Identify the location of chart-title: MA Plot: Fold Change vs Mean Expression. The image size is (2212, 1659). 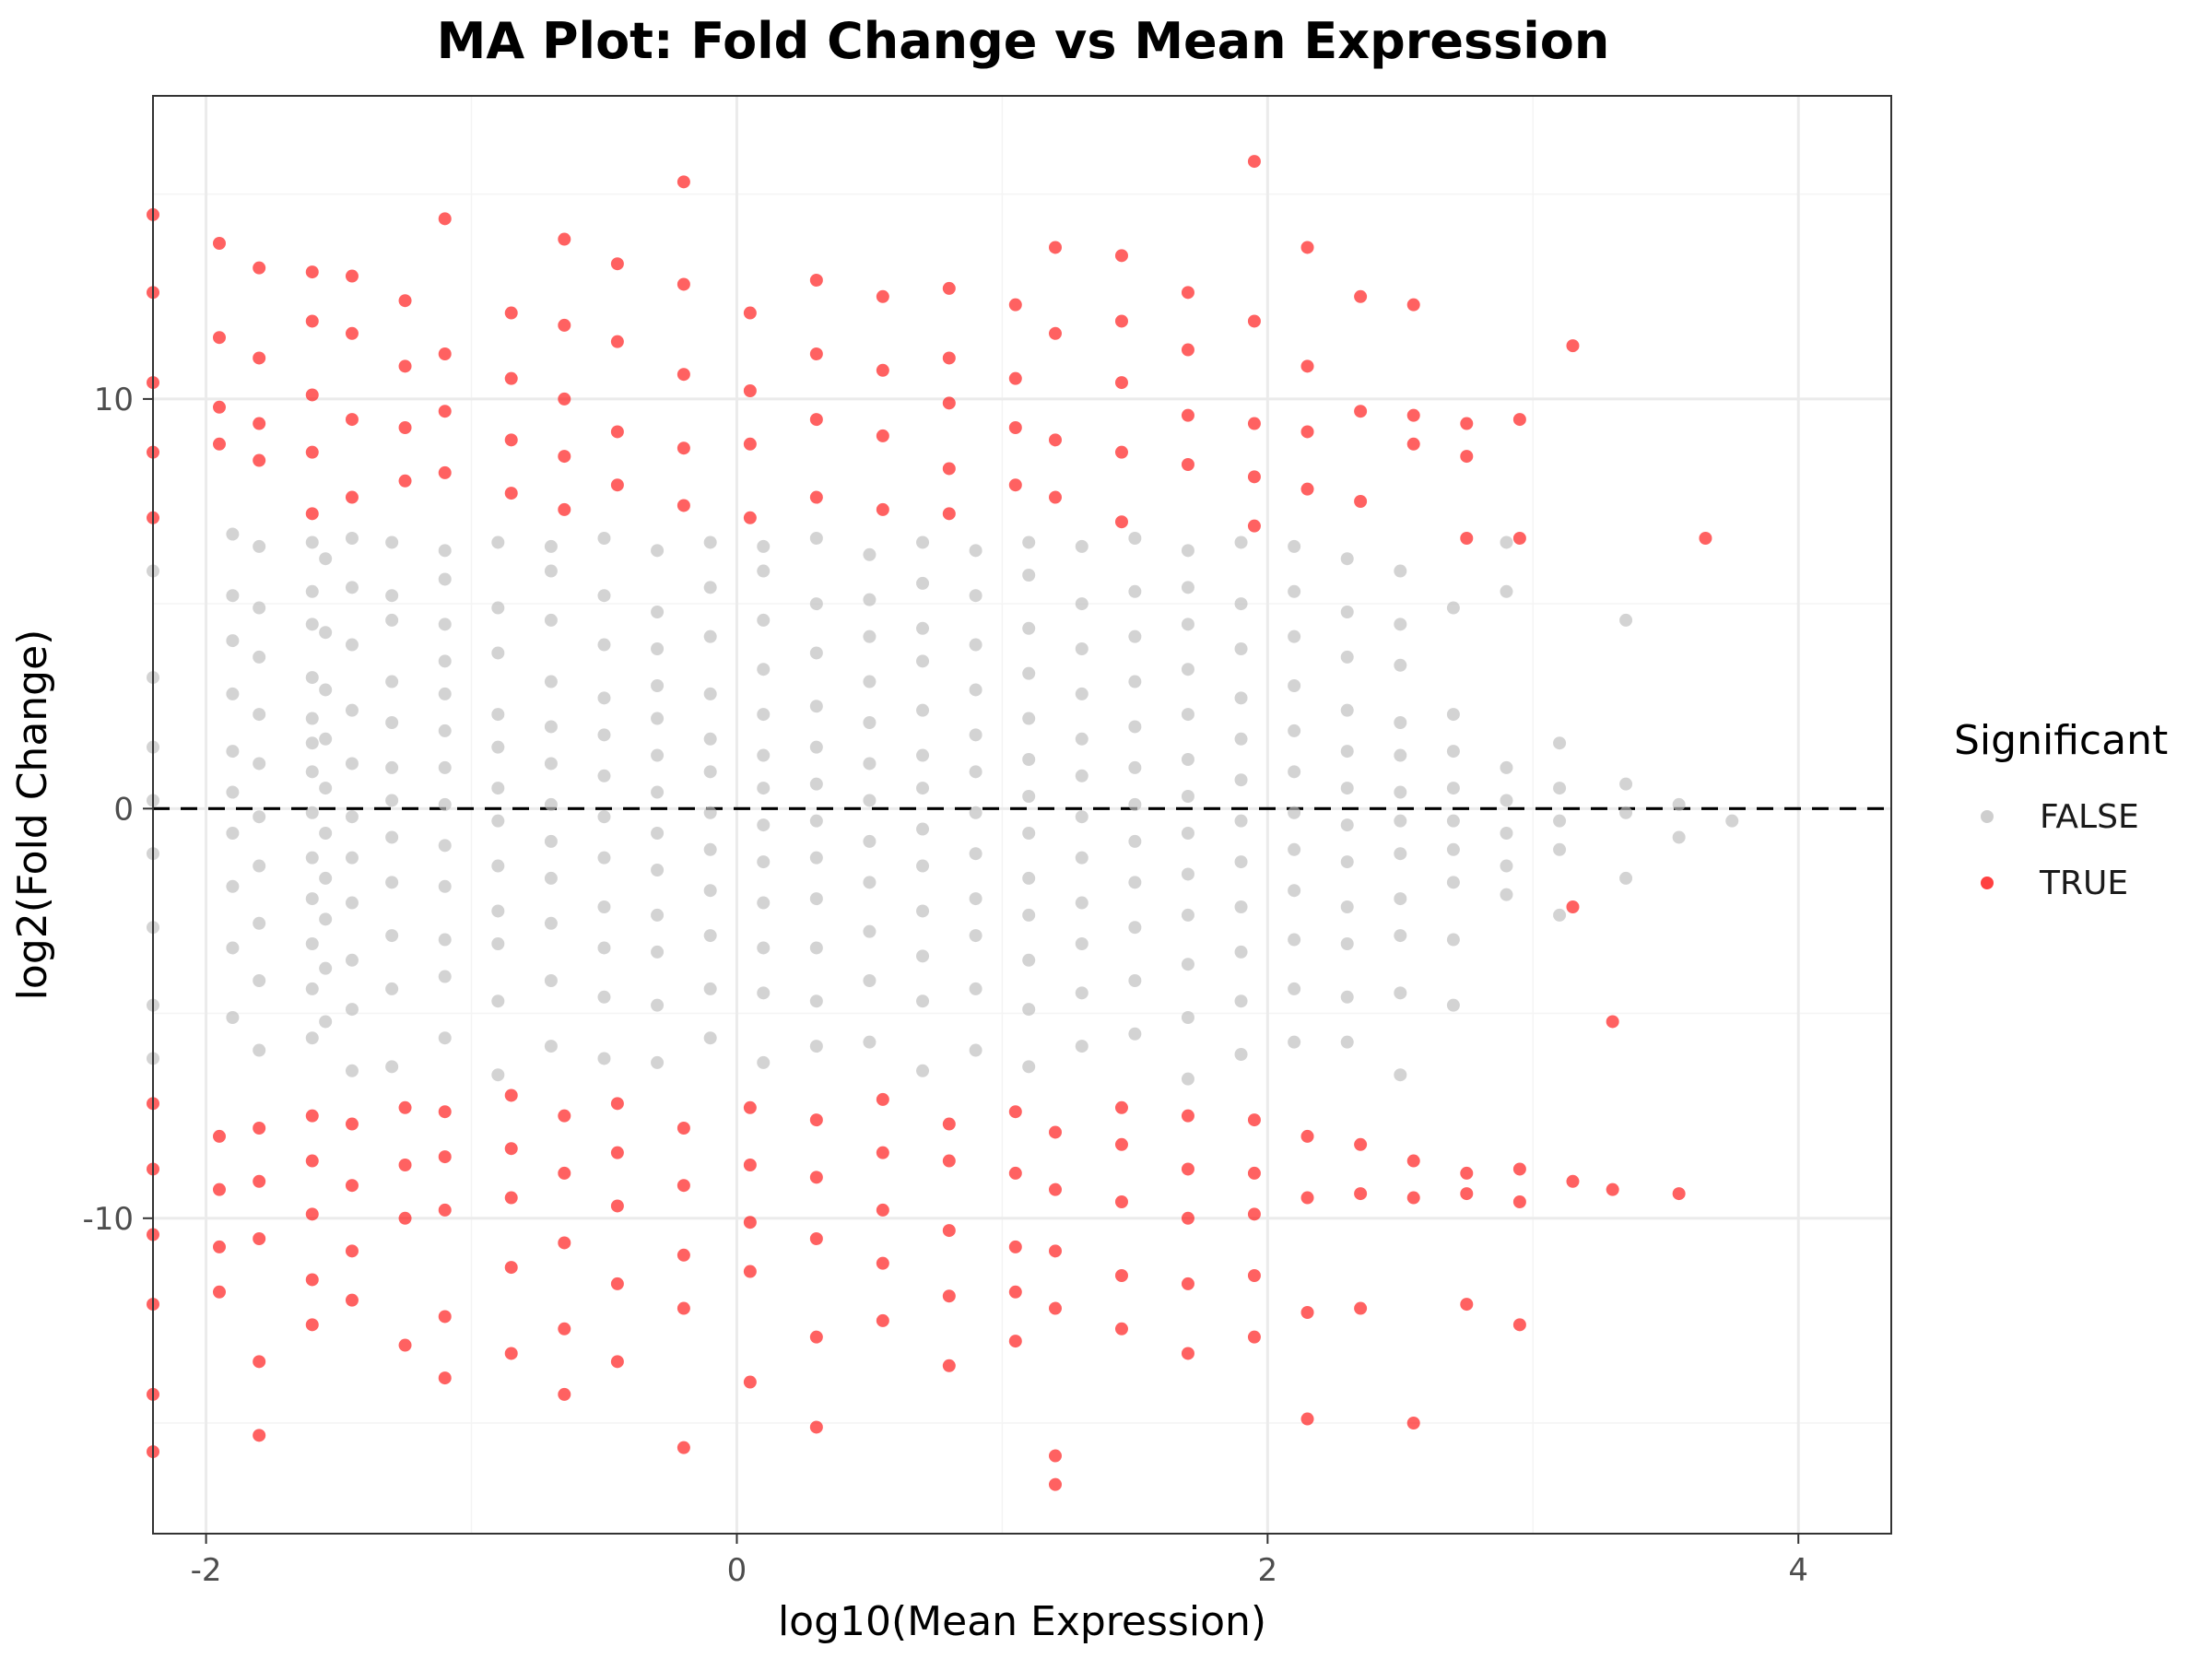
(1023, 41).